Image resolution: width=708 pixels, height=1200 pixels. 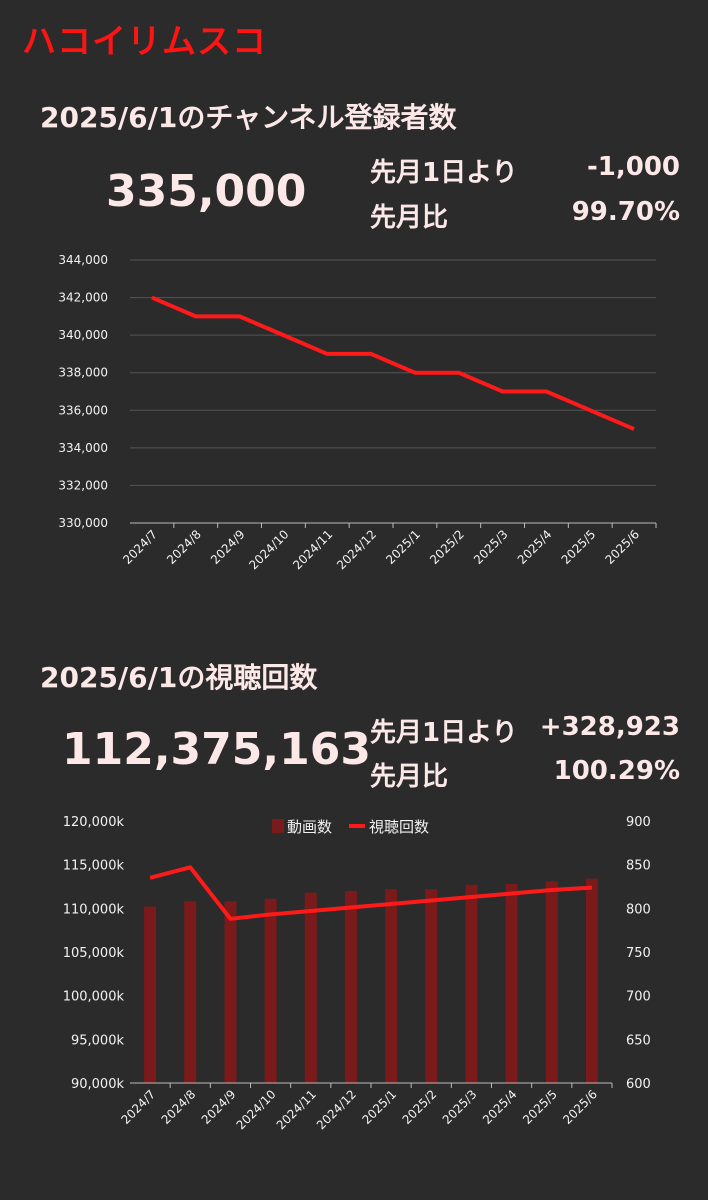 I want to click on views-value: 112,375,163, so click(x=216, y=749).